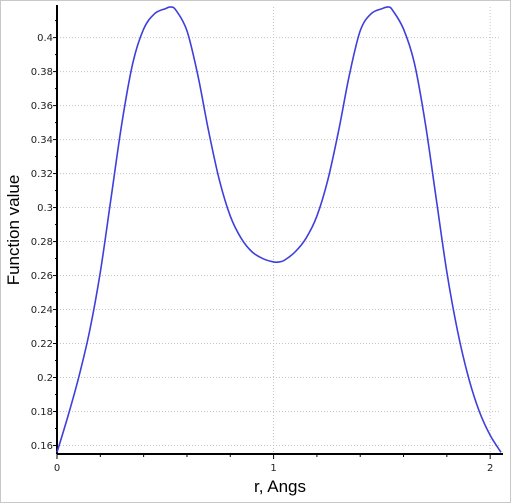  What do you see at coordinates (42, 242) in the screenshot?
I see `y-tick-label: 0.28` at bounding box center [42, 242].